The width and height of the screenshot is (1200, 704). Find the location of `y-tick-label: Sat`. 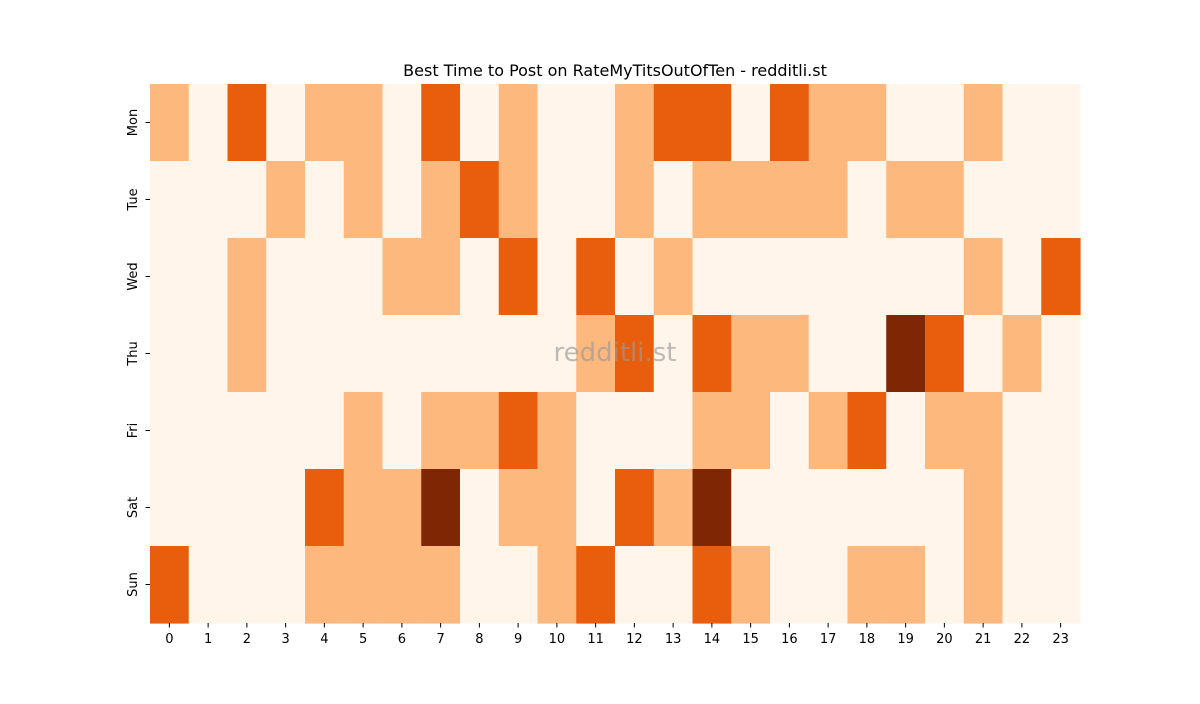

y-tick-label: Sat is located at coordinates (133, 507).